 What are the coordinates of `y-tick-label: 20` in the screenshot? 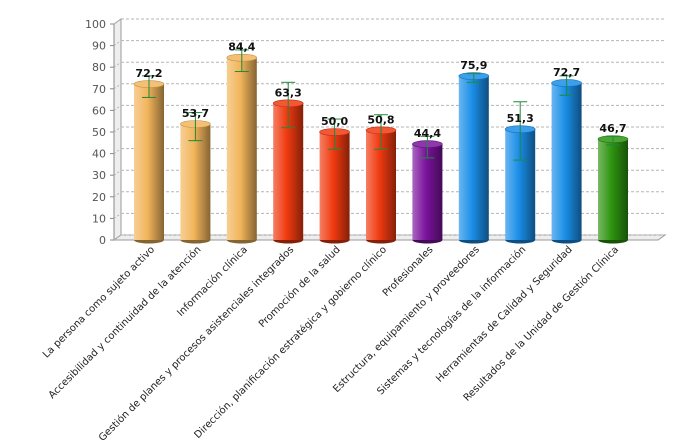 It's located at (99, 197).